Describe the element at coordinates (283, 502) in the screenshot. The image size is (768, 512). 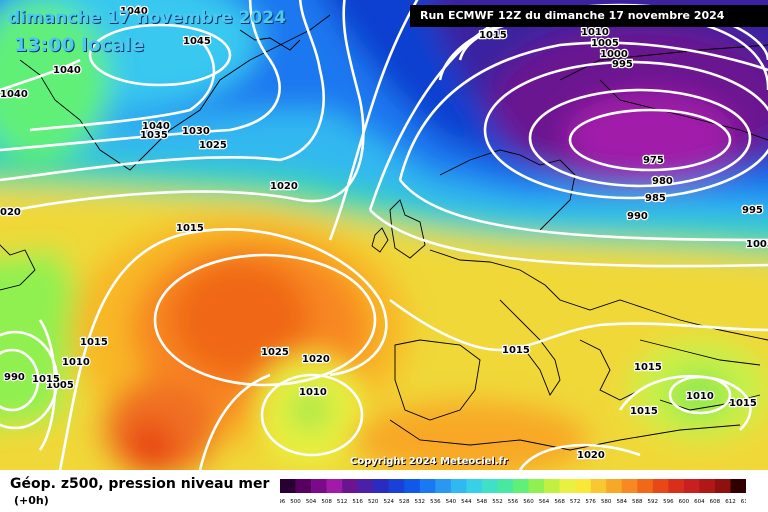
I see `scale-tick-label: 496` at that location.